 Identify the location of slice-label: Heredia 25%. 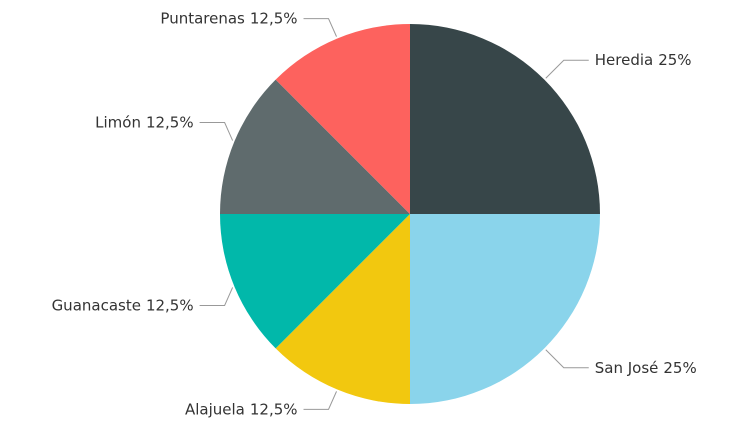
(643, 60).